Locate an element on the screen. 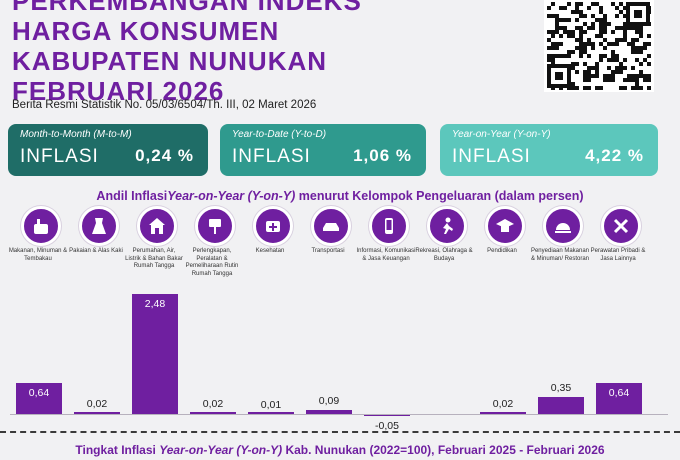 The image size is (680, 460). house-icon is located at coordinates (157, 226).